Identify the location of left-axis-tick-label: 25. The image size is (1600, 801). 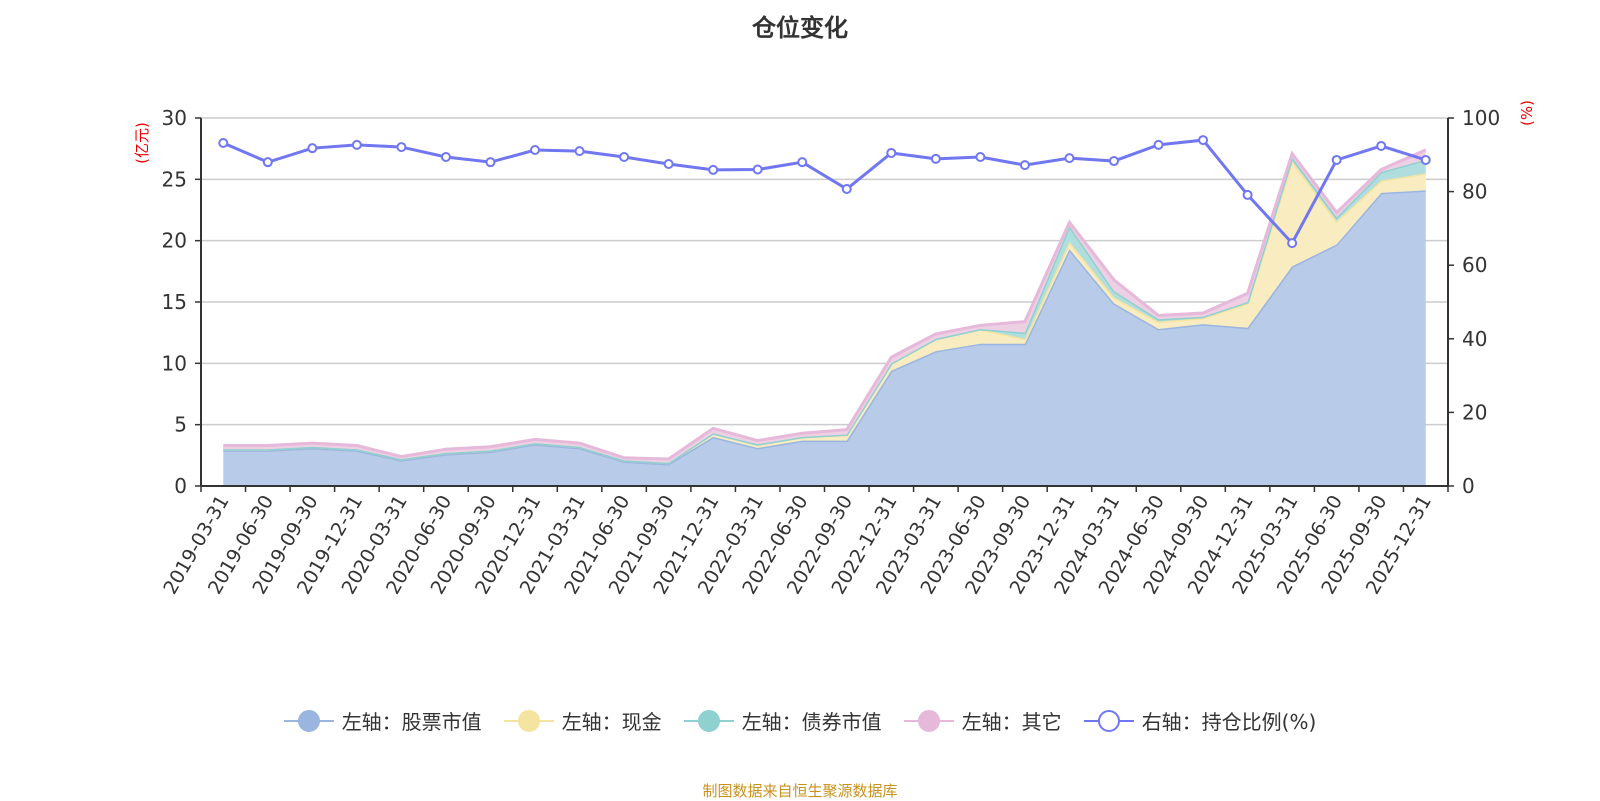
(174, 179).